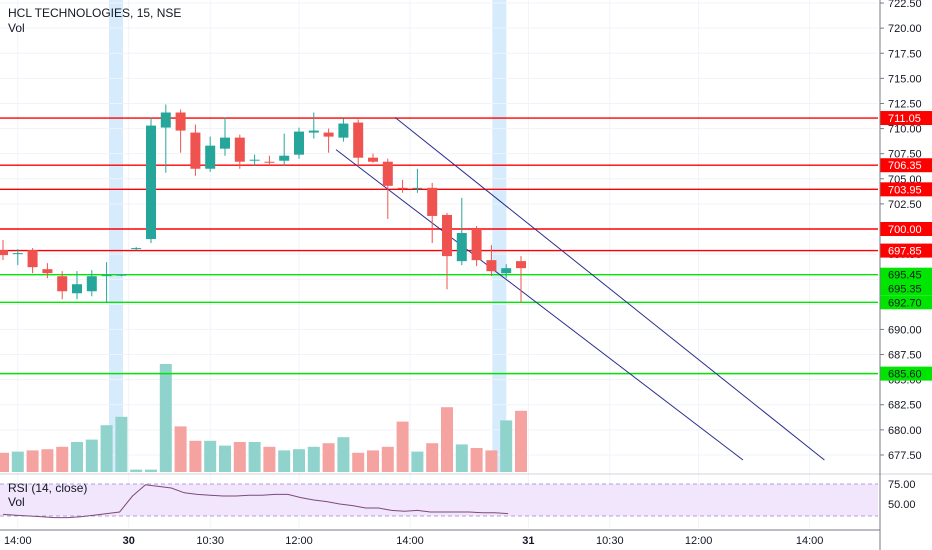 The image size is (932, 550). I want to click on price-tick-label: 710.00, so click(905, 130).